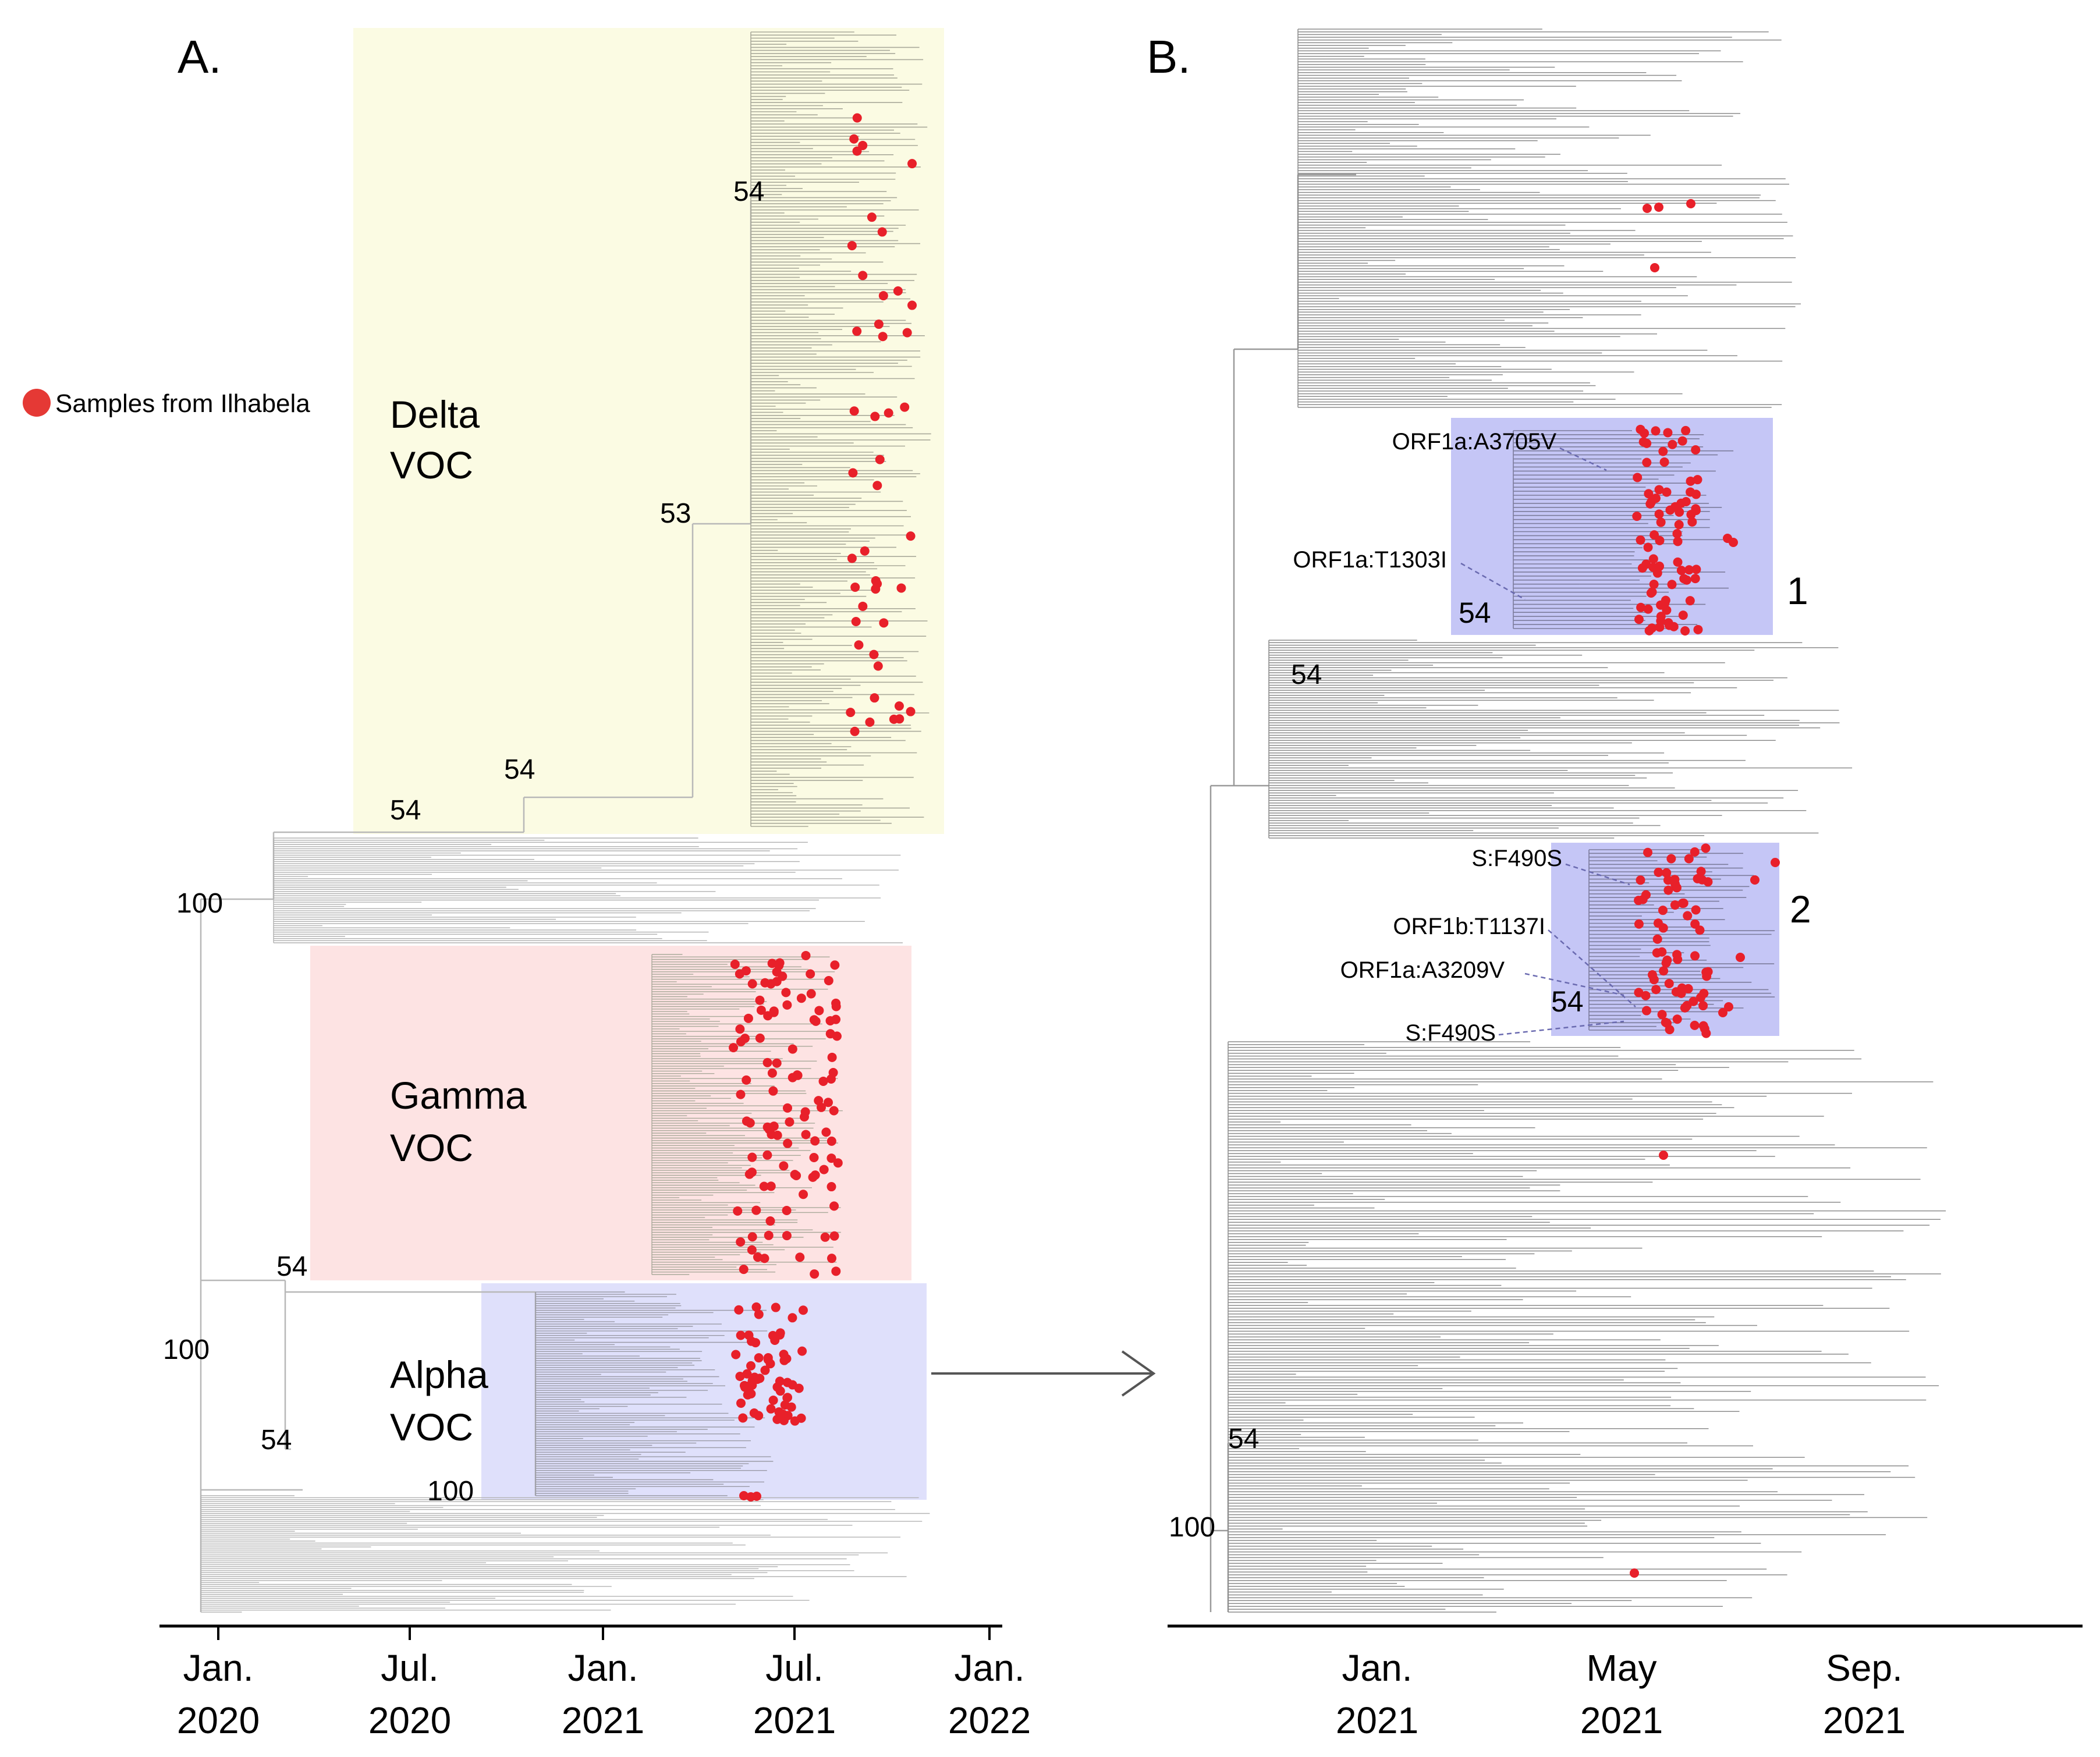  Describe the element at coordinates (1169, 57) in the screenshot. I see `panel-b-label: B.` at that location.